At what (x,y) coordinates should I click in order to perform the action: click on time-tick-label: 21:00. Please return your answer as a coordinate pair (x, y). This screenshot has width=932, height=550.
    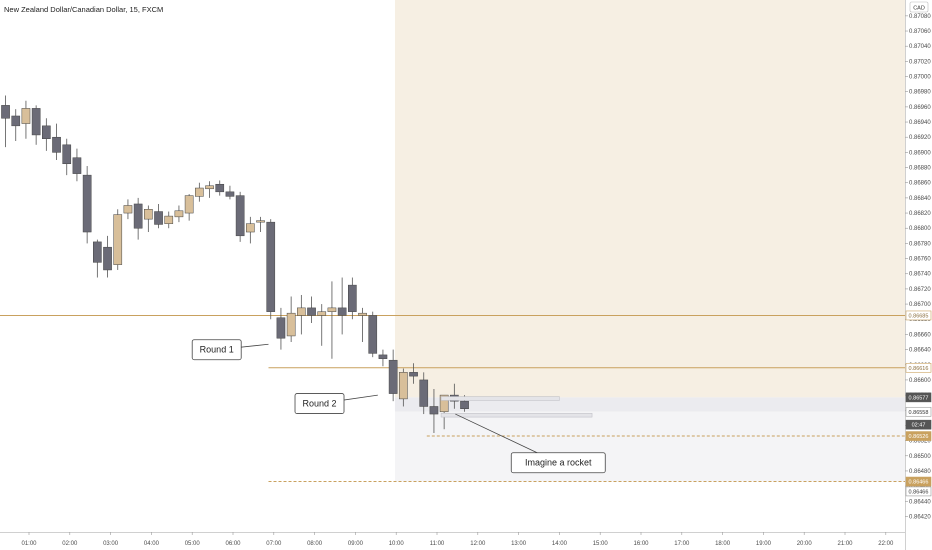
    Looking at the image, I should click on (845, 544).